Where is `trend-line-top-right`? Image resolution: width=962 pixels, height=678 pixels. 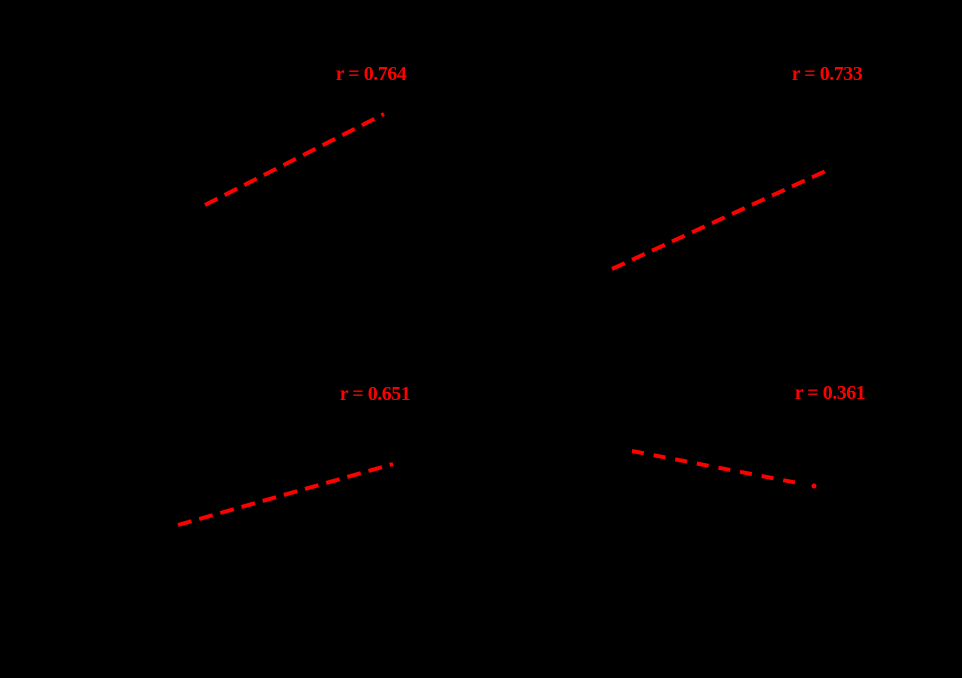
trend-line-top-right is located at coordinates (721, 219).